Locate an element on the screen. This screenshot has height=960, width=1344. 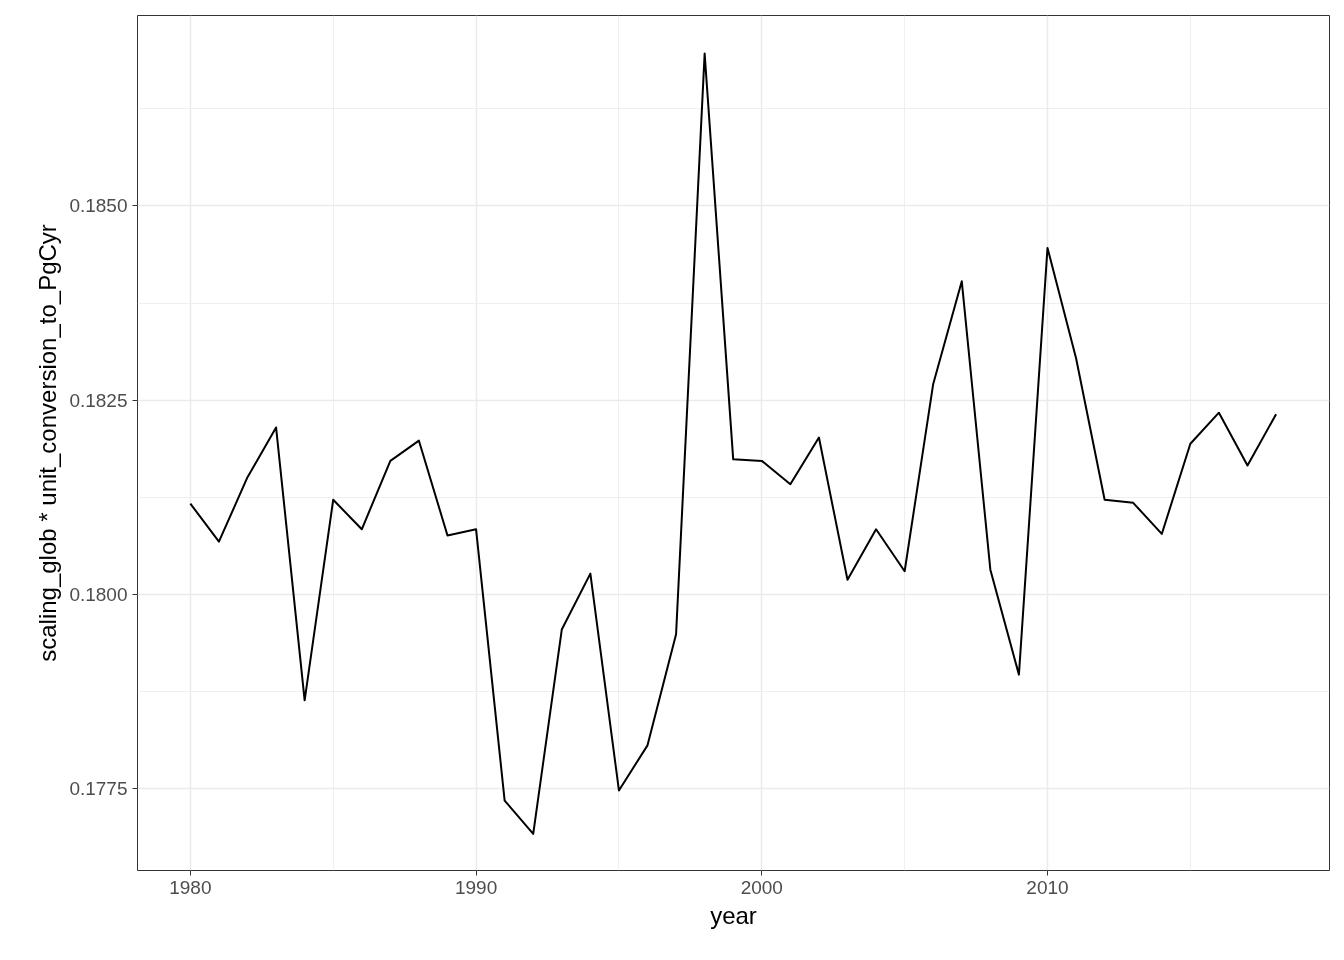
y-tick-label: 0.1800 is located at coordinates (98, 595).